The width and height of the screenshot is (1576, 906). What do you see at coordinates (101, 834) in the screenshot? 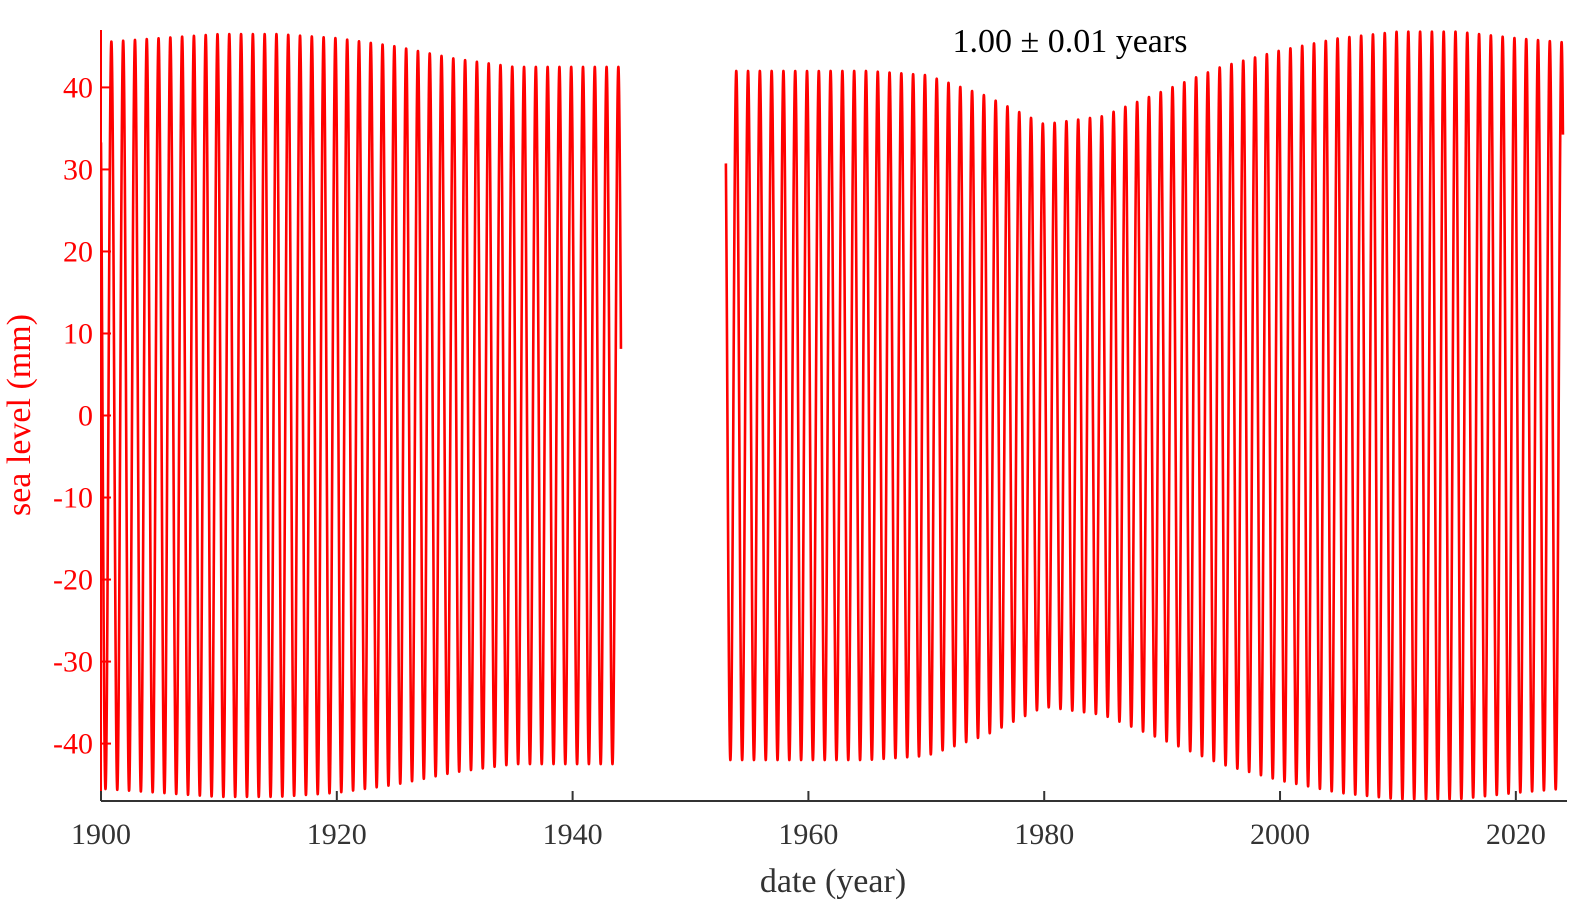
I see `x-tick-label: 1900` at bounding box center [101, 834].